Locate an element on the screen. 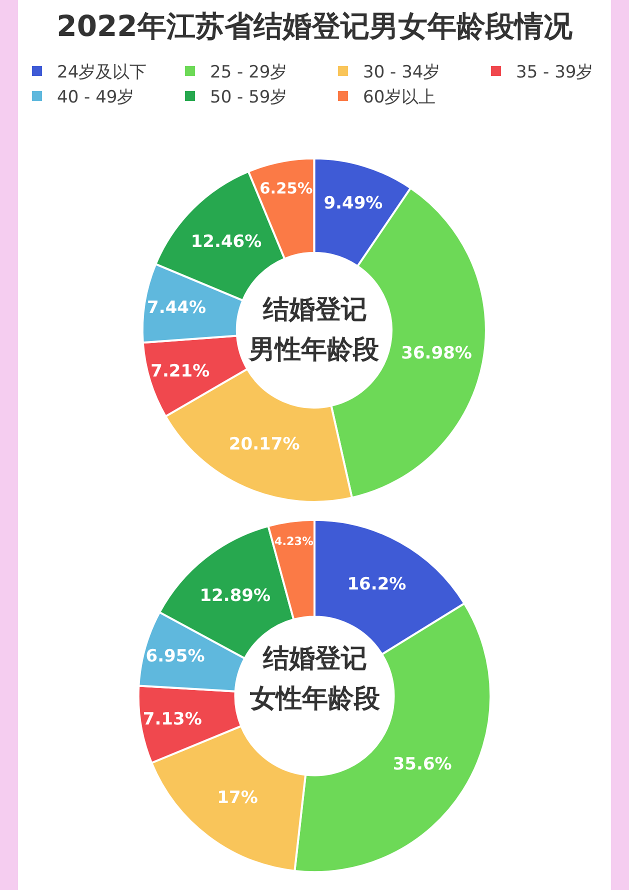  data-label: 12.46% is located at coordinates (226, 242).